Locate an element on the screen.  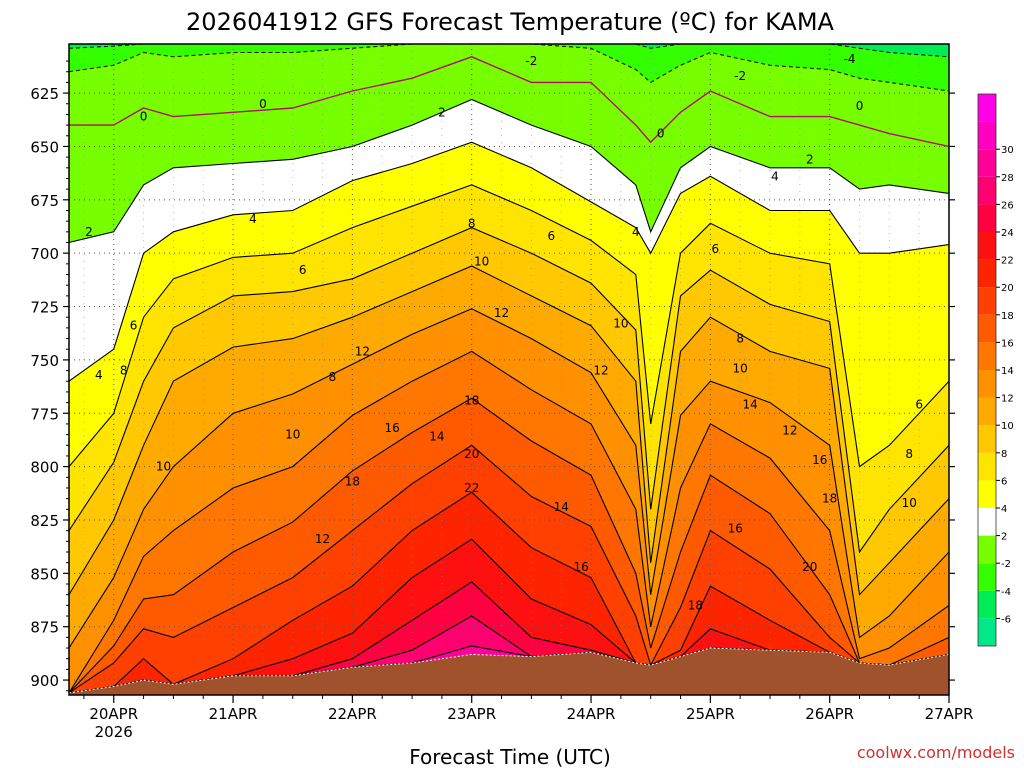
contour-label: 22 is located at coordinates (471, 488).